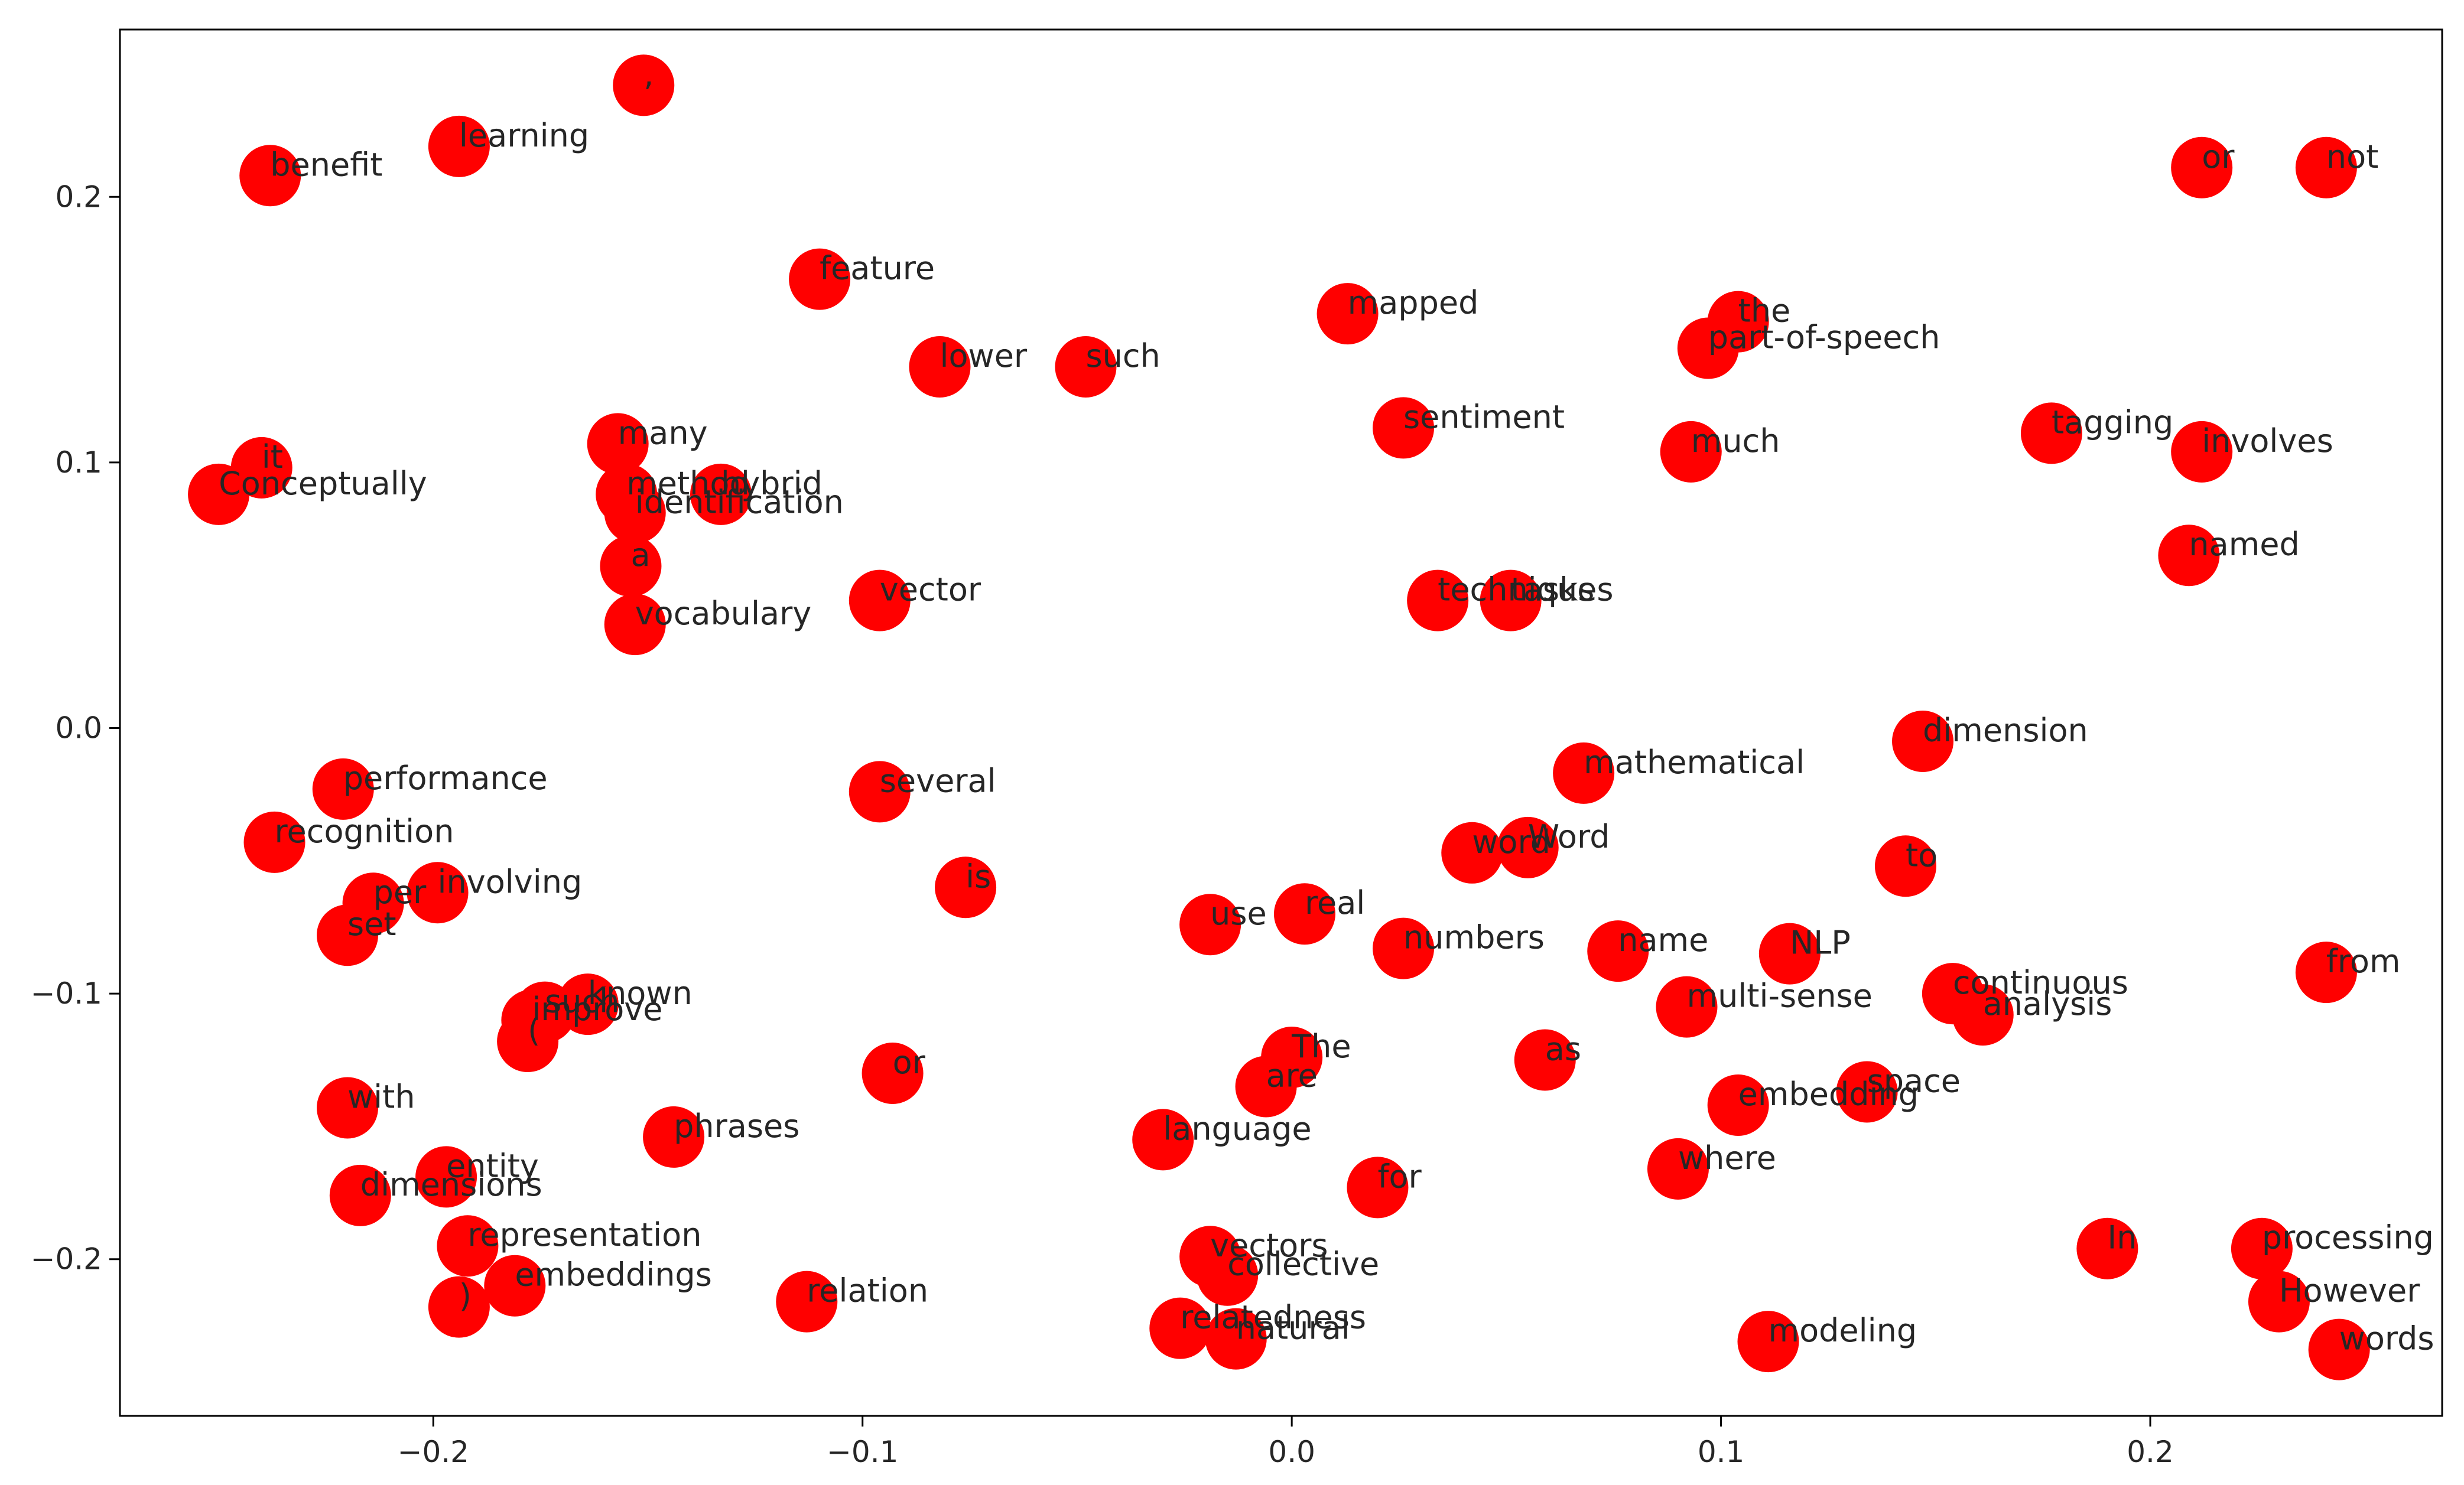  What do you see at coordinates (772, 483) in the screenshot?
I see `point-label: hybrid` at bounding box center [772, 483].